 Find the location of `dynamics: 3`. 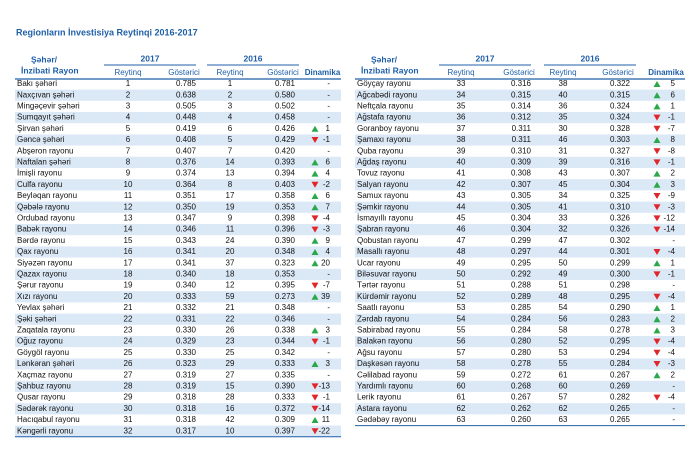

dynamics: 3 is located at coordinates (328, 363).